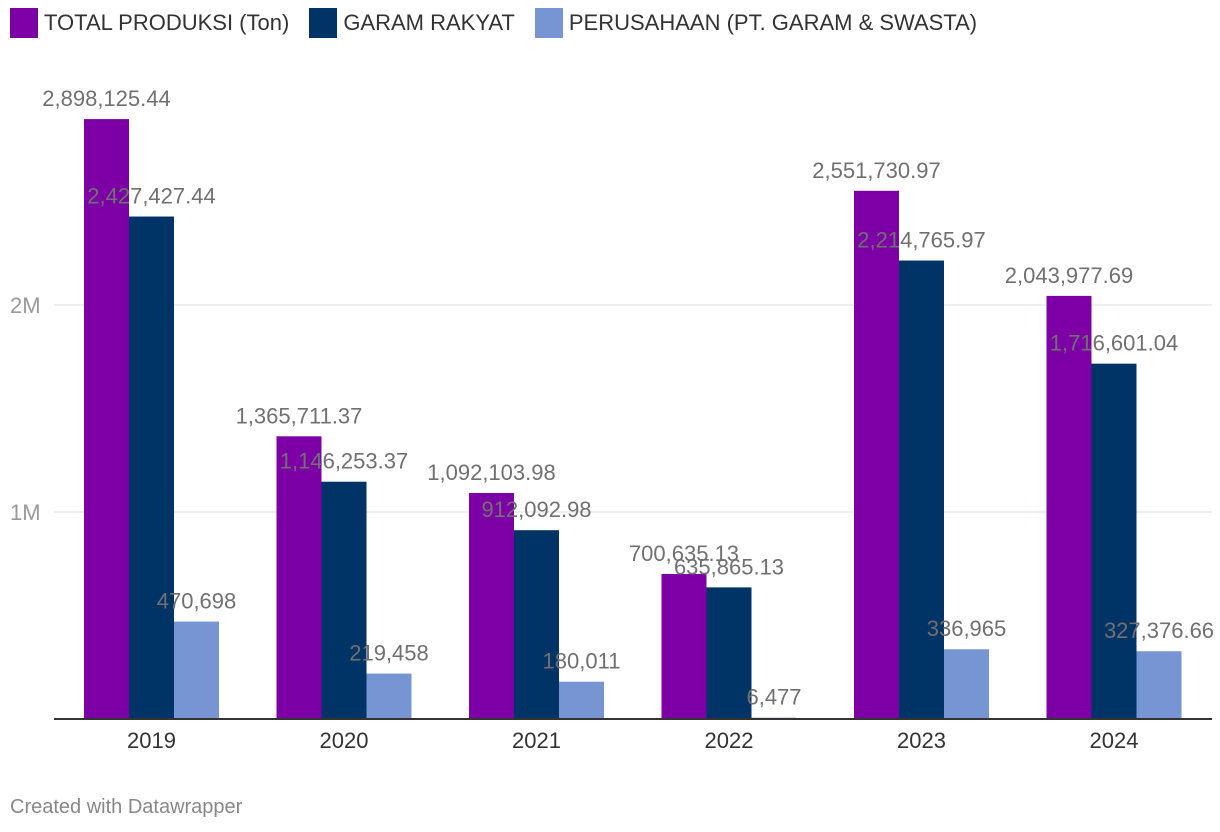 This screenshot has height=832, width=1220. I want to click on legend-item-total-produksi: TOTAL PRODUKSI (Ton), so click(149, 23).